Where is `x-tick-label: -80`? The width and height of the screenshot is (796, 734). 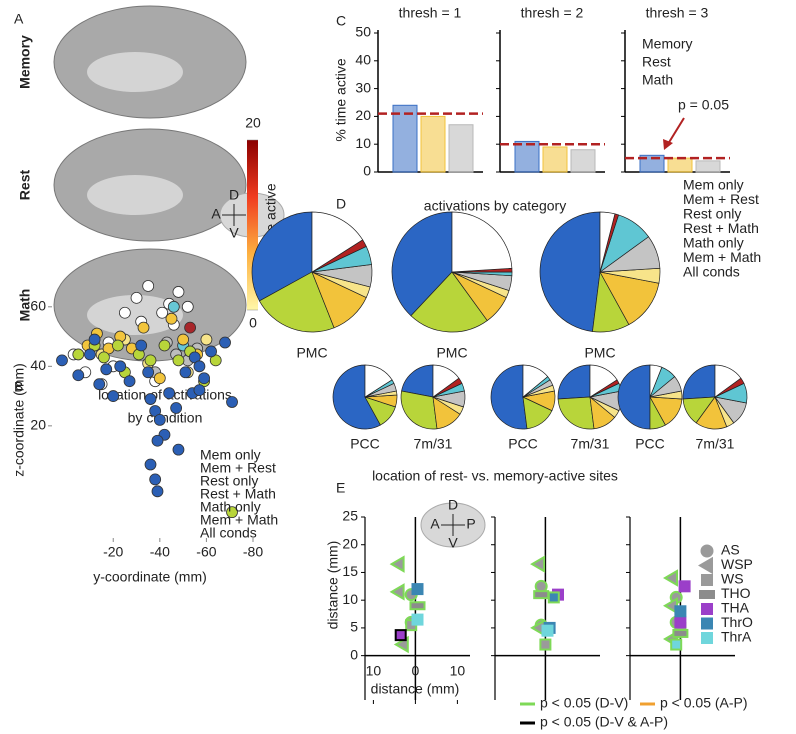
x-tick-label: -80 is located at coordinates (253, 552).